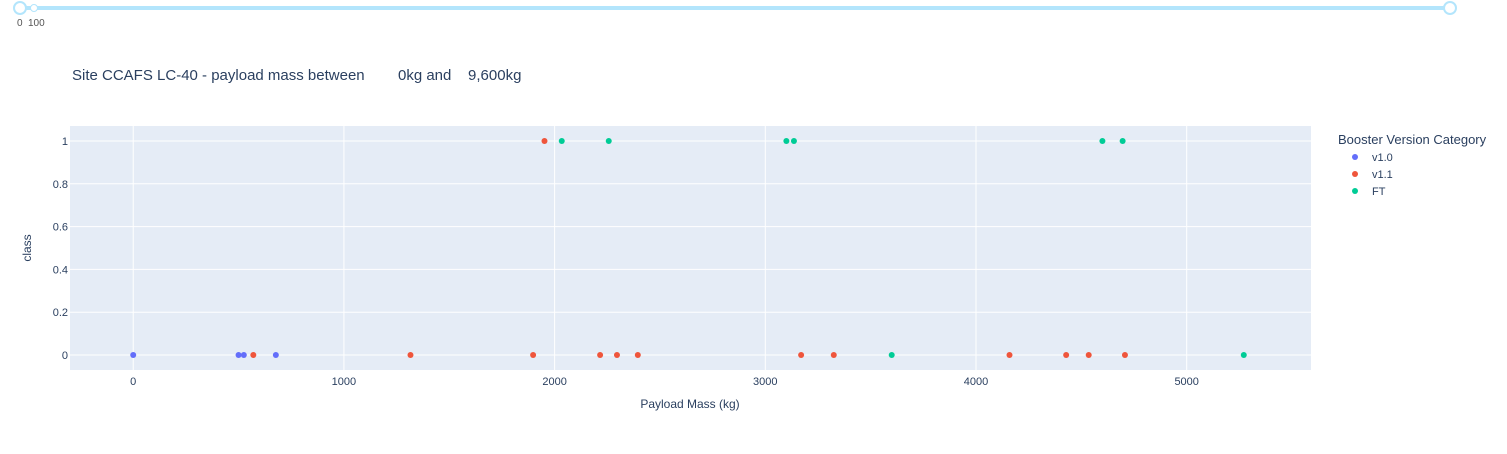 The height and width of the screenshot is (454, 1507). I want to click on y-tick-label: 0, so click(65, 356).